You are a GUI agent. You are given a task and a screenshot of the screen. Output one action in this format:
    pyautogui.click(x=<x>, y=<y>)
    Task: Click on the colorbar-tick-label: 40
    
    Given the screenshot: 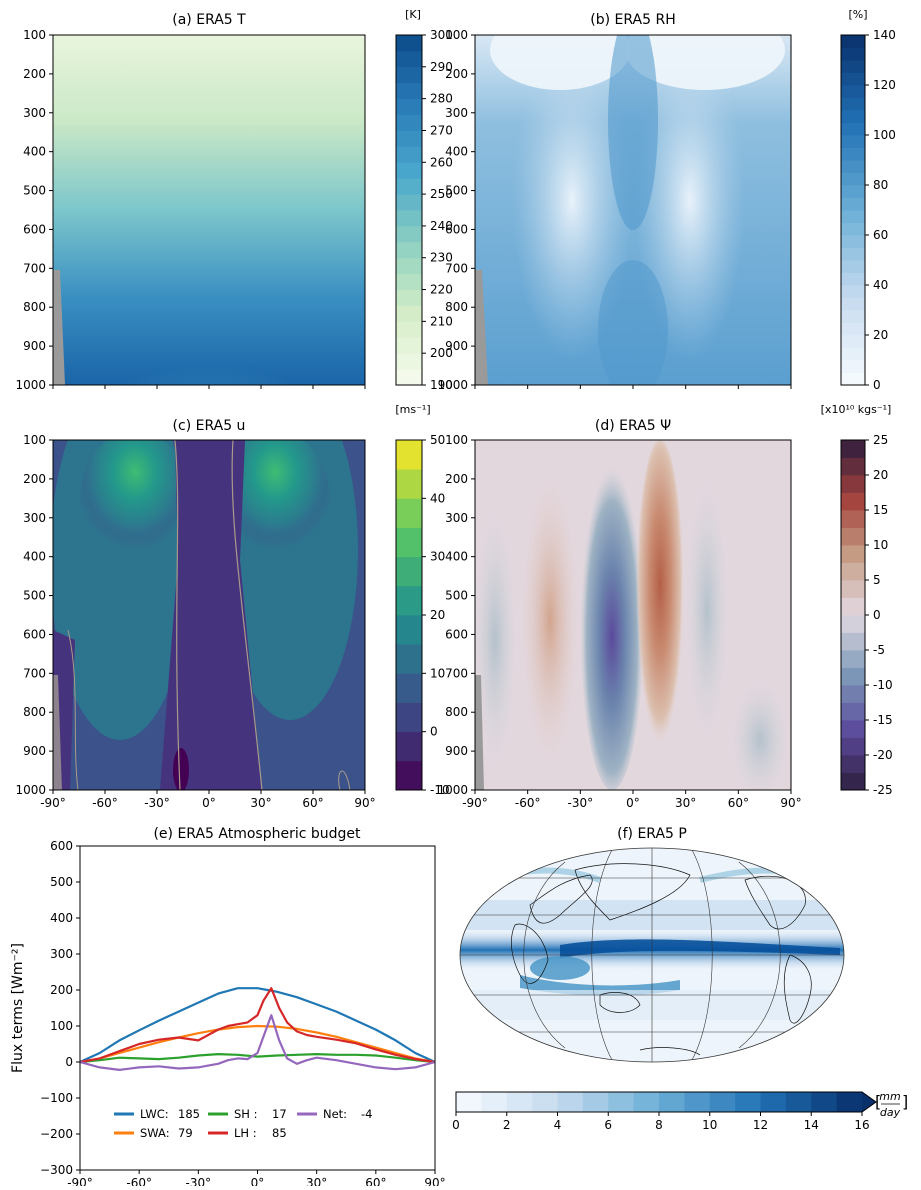 What is the action you would take?
    pyautogui.click(x=880, y=285)
    